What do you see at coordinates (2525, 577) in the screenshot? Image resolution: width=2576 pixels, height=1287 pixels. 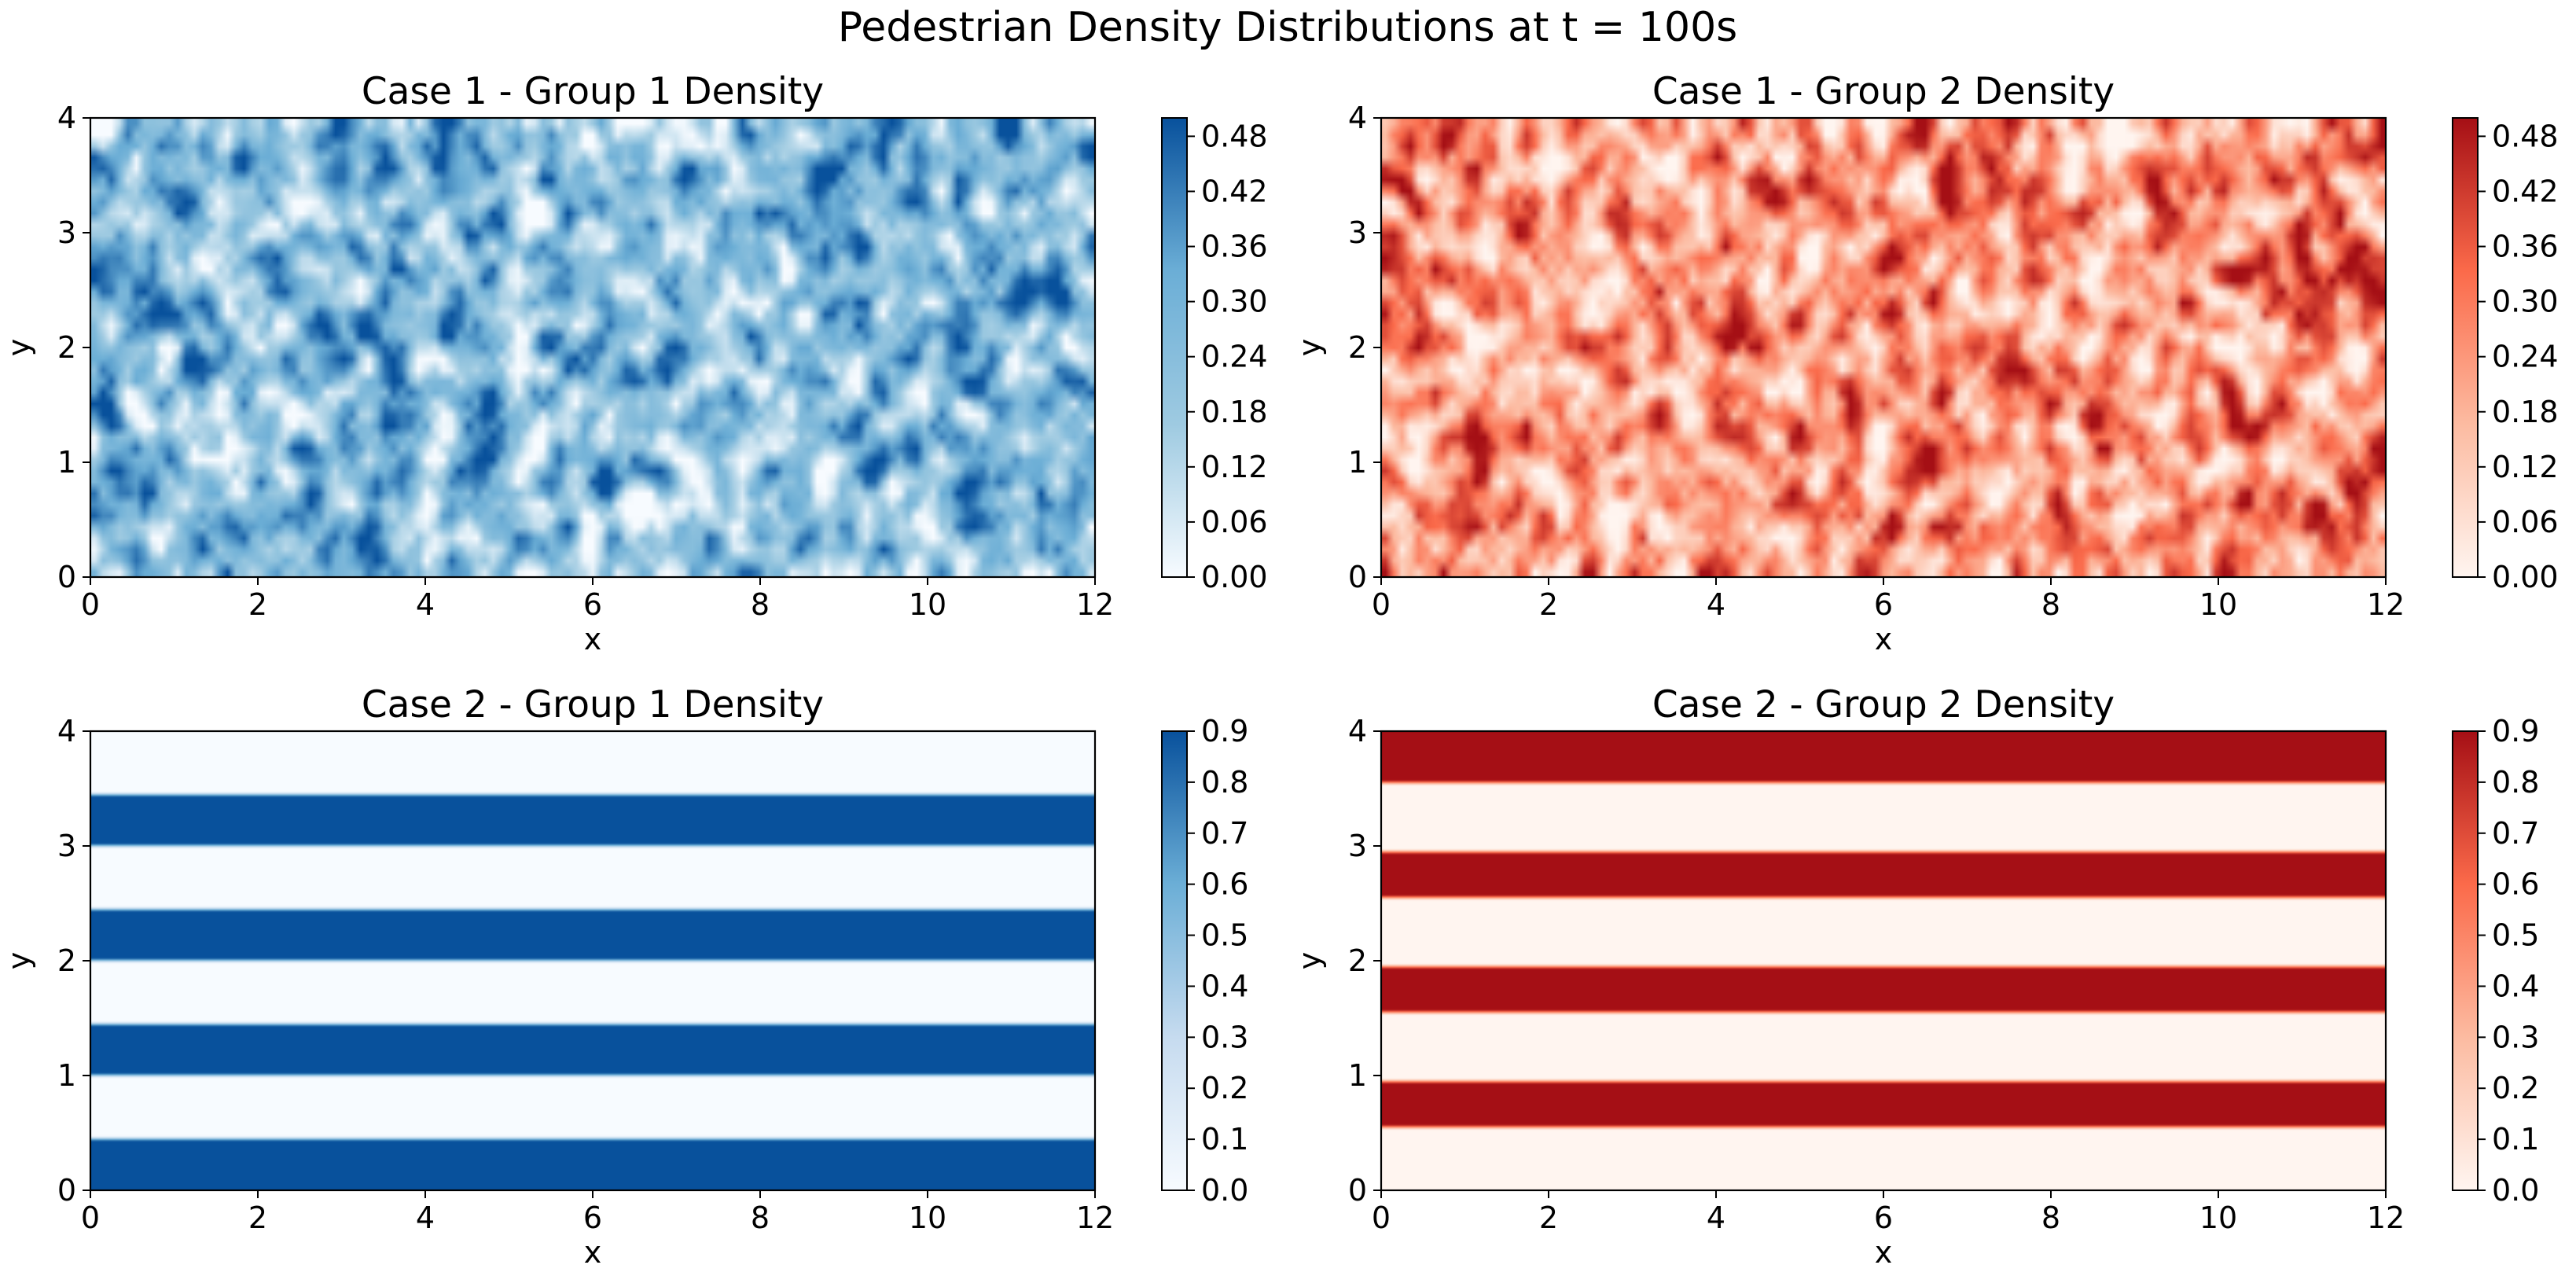 I see `colorbar-tick-label: 0.00` at bounding box center [2525, 577].